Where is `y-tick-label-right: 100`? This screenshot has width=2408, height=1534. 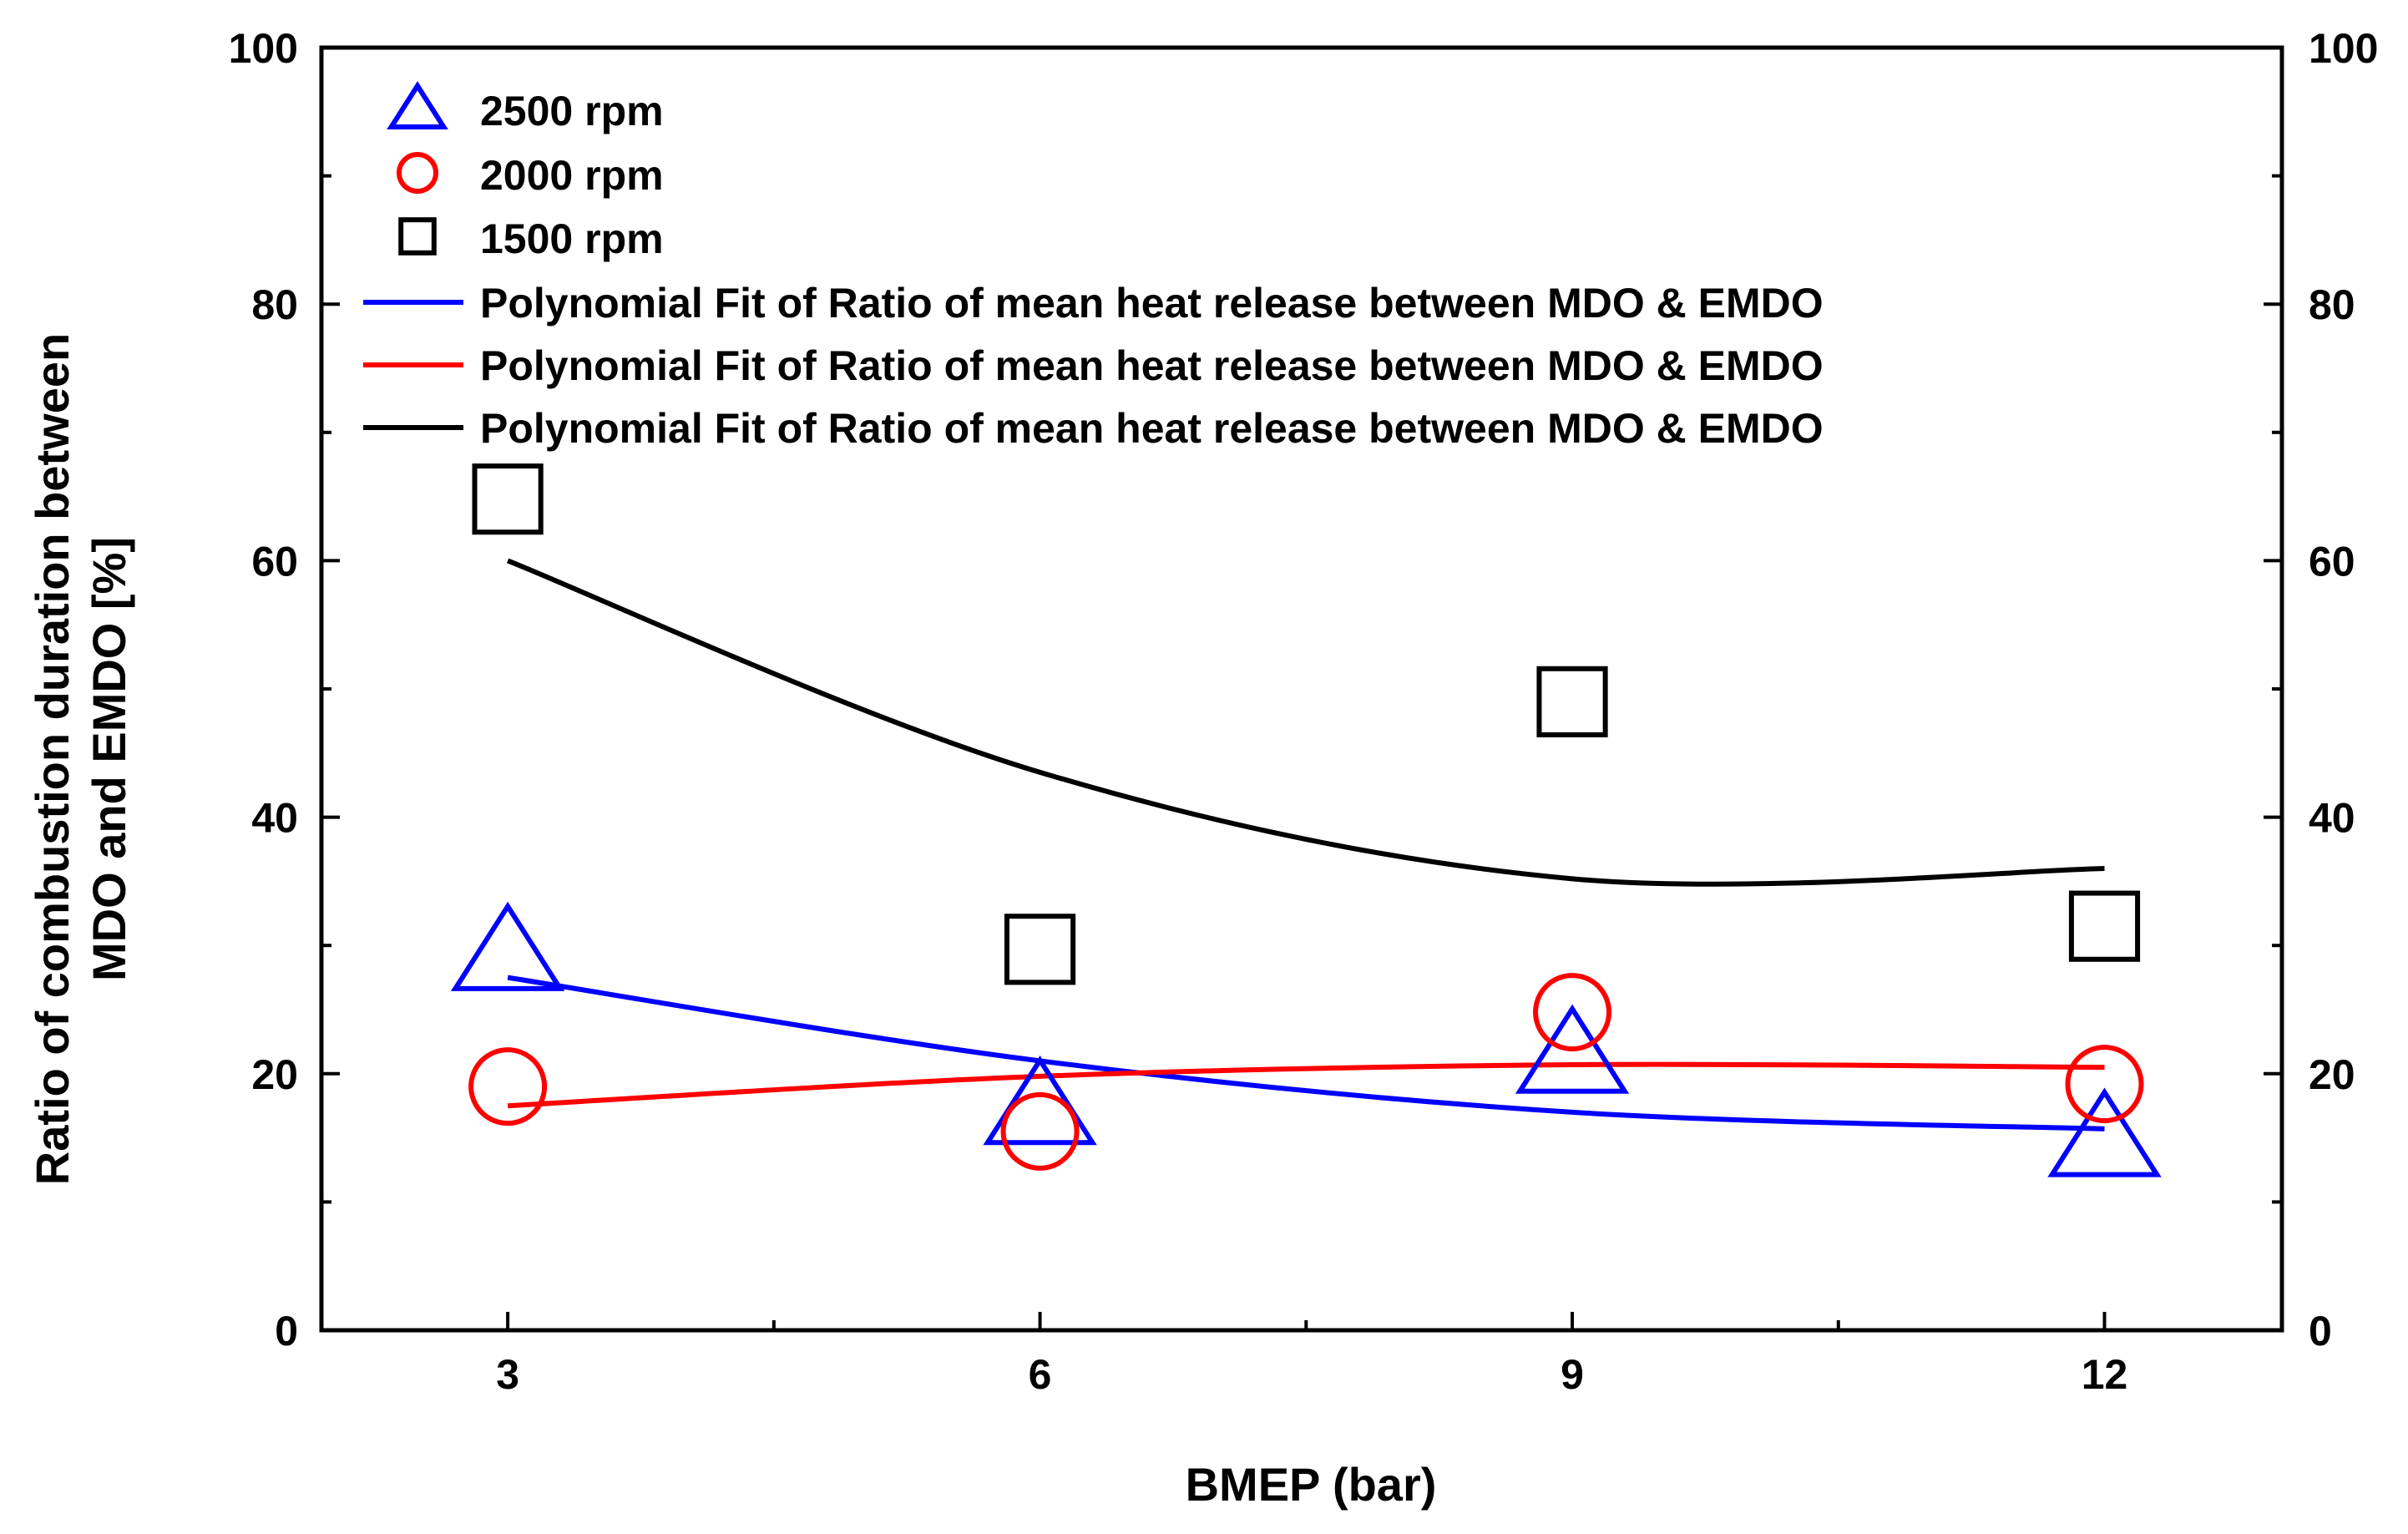
y-tick-label-right: 100 is located at coordinates (2343, 48).